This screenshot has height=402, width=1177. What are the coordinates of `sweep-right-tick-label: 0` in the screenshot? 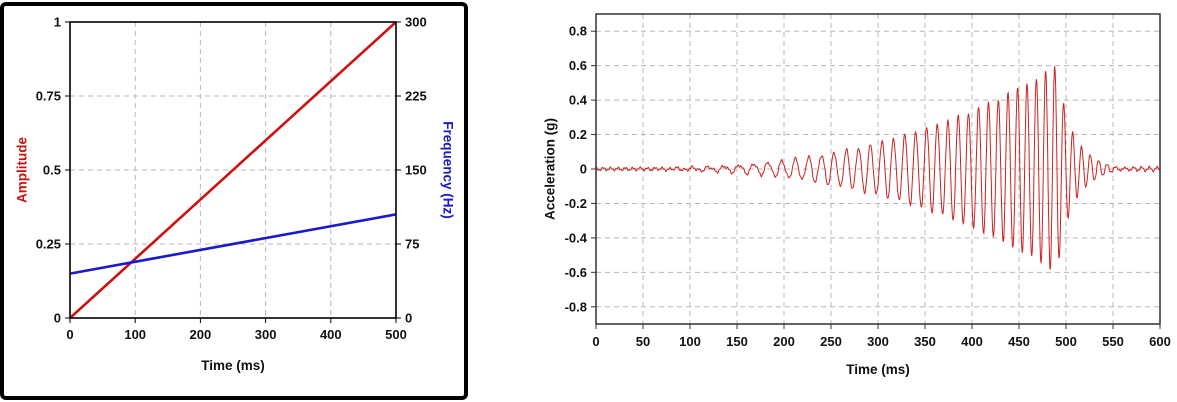 It's located at (408, 318).